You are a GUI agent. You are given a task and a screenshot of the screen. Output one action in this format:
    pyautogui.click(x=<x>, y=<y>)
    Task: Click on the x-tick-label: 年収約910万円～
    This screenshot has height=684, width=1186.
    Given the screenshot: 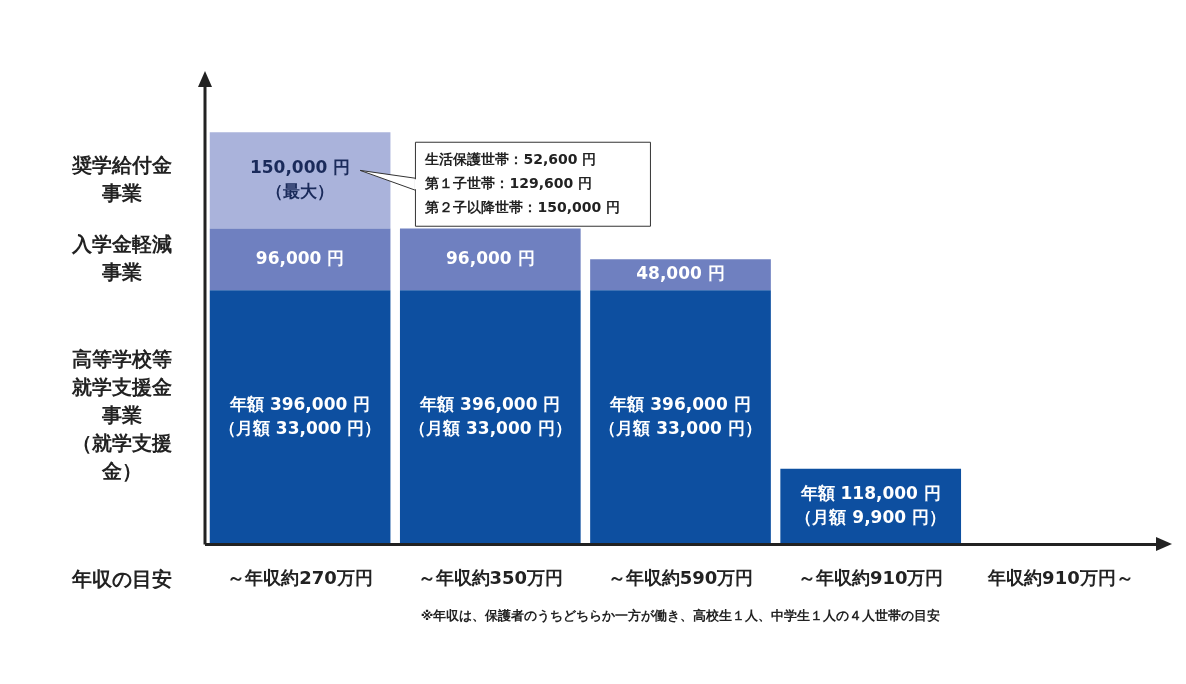 What is the action you would take?
    pyautogui.click(x=1060, y=577)
    